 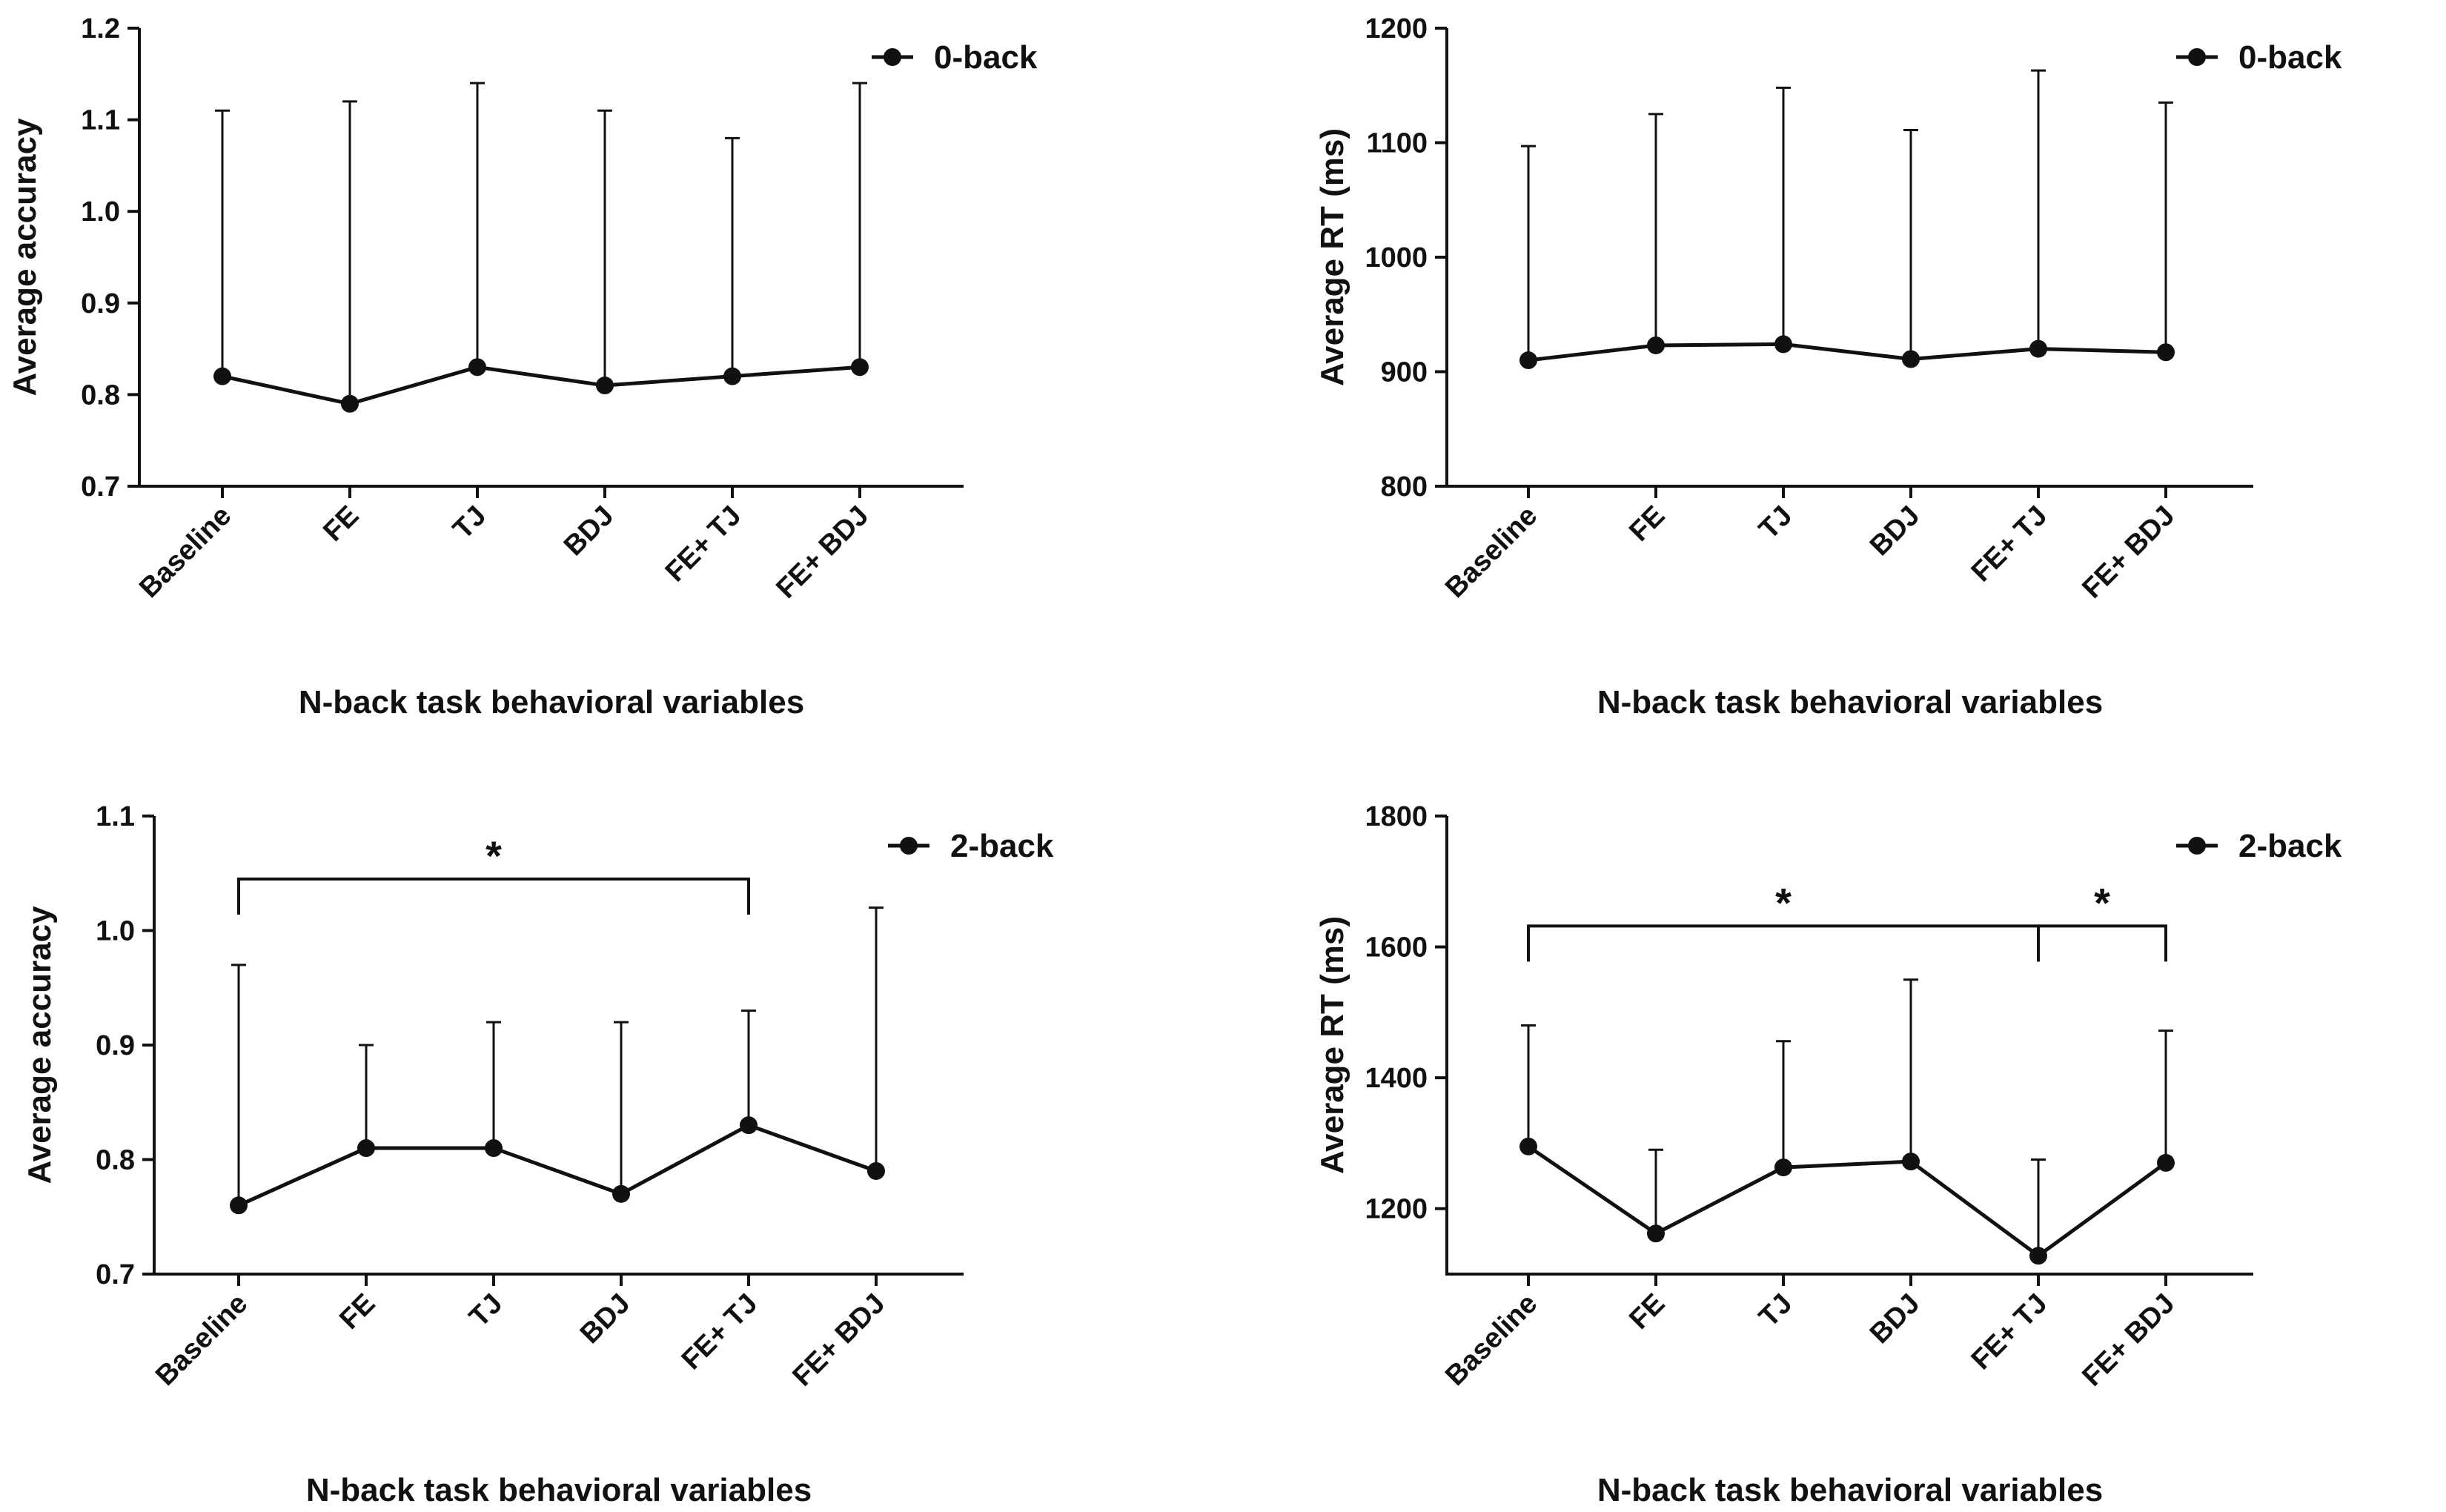 What do you see at coordinates (1396, 948) in the screenshot?
I see `y-tick-label: 1600` at bounding box center [1396, 948].